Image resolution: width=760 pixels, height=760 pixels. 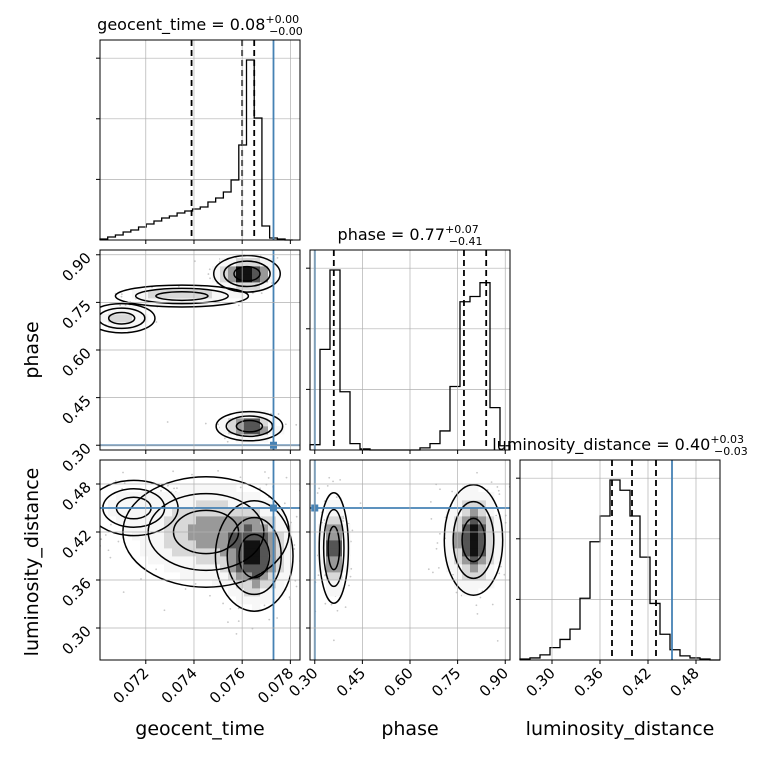 What do you see at coordinates (286, 31) in the screenshot?
I see `title-lower-error: −0.00` at bounding box center [286, 31].